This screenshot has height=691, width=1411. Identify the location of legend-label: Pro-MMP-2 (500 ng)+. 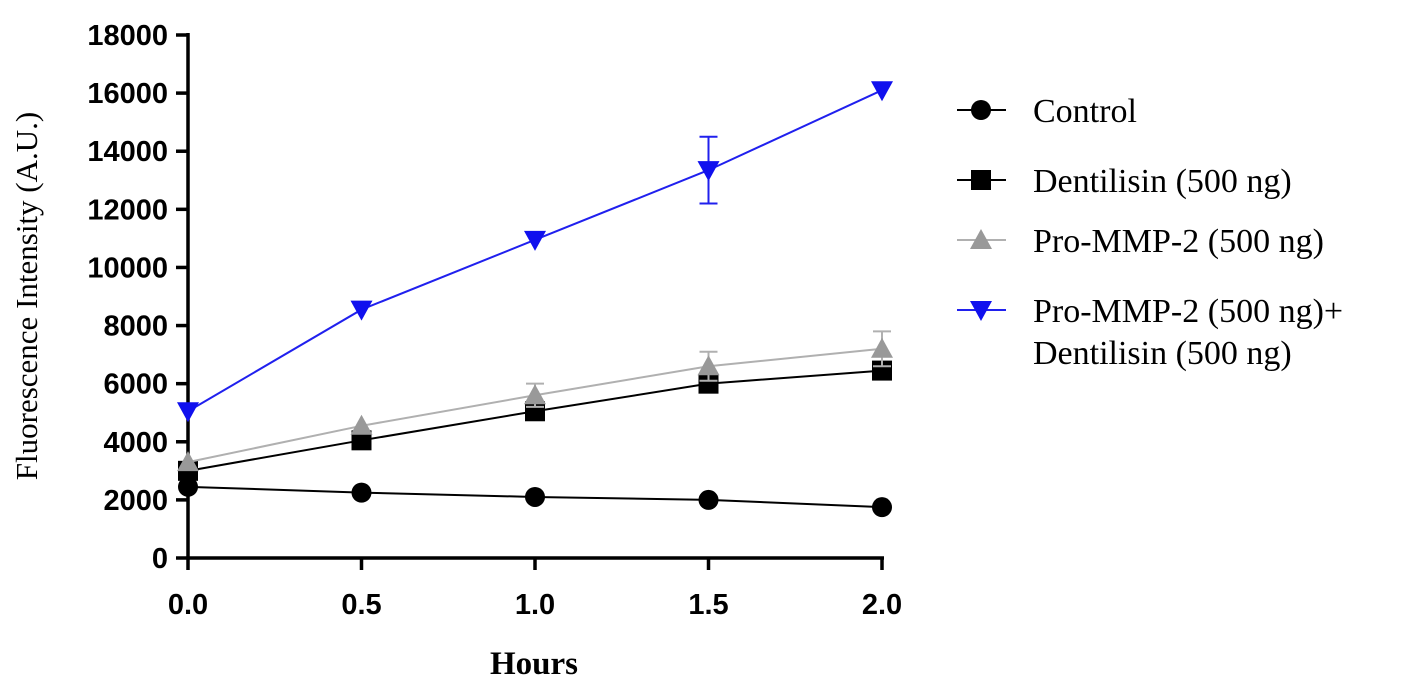
(1188, 311).